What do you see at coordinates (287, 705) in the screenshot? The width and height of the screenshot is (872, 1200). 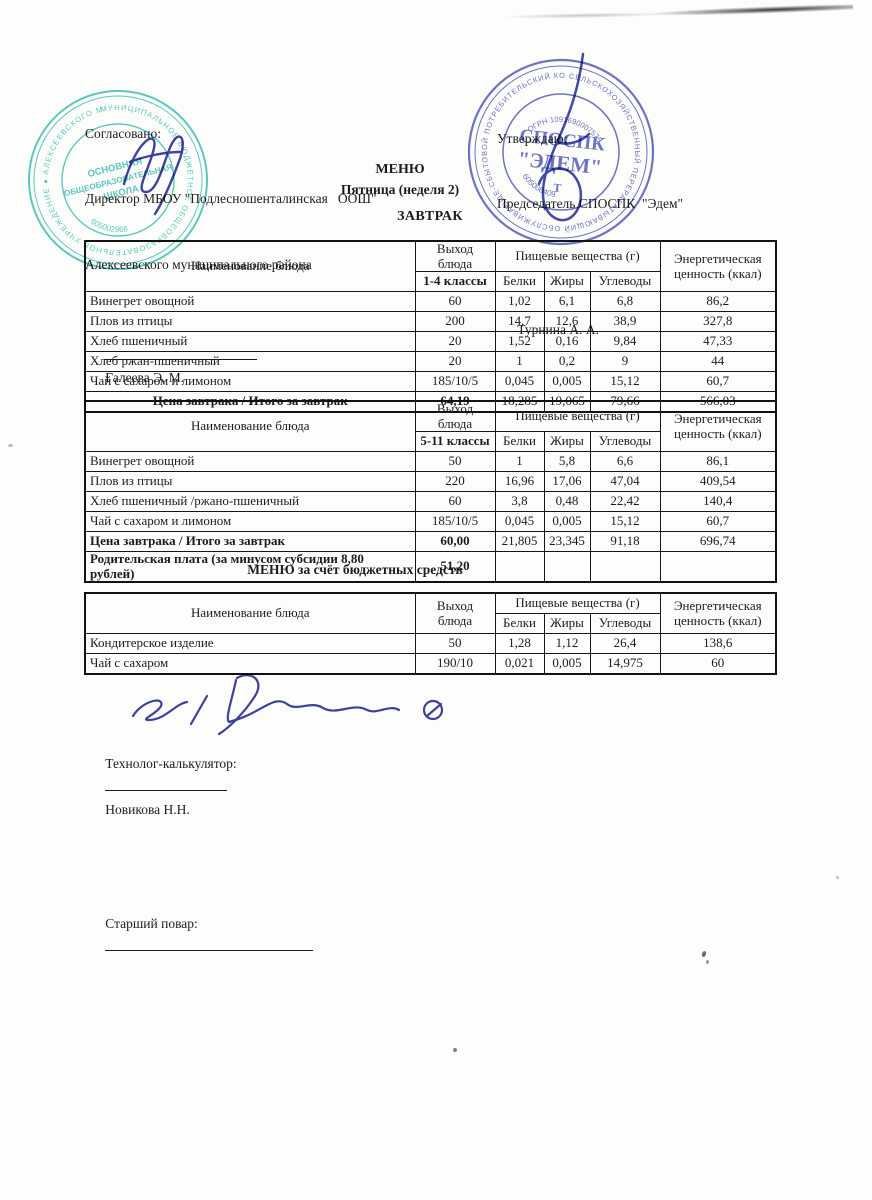 I see `chef-signature-icon` at bounding box center [287, 705].